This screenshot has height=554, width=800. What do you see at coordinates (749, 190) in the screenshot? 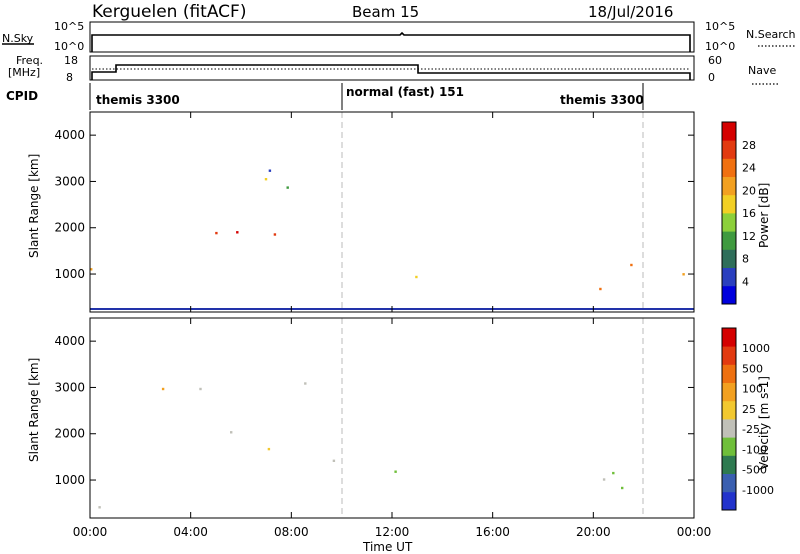
I see `colorbar-tick-label: 20` at bounding box center [749, 190].